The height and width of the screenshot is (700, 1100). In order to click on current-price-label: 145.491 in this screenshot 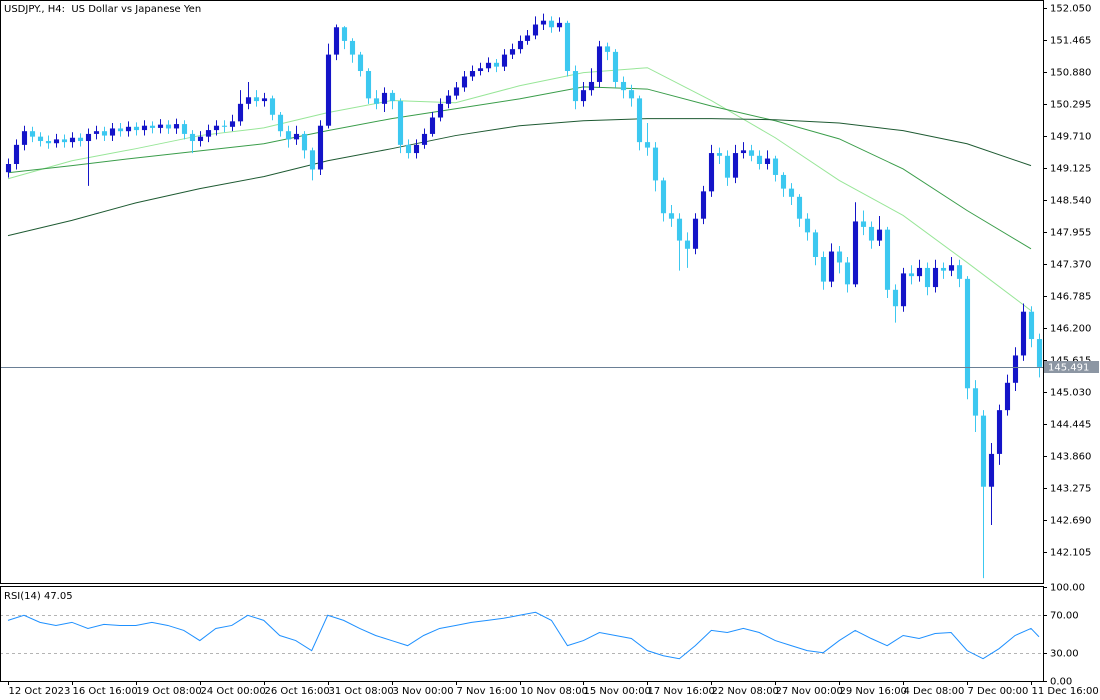, I will do `click(1068, 368)`.